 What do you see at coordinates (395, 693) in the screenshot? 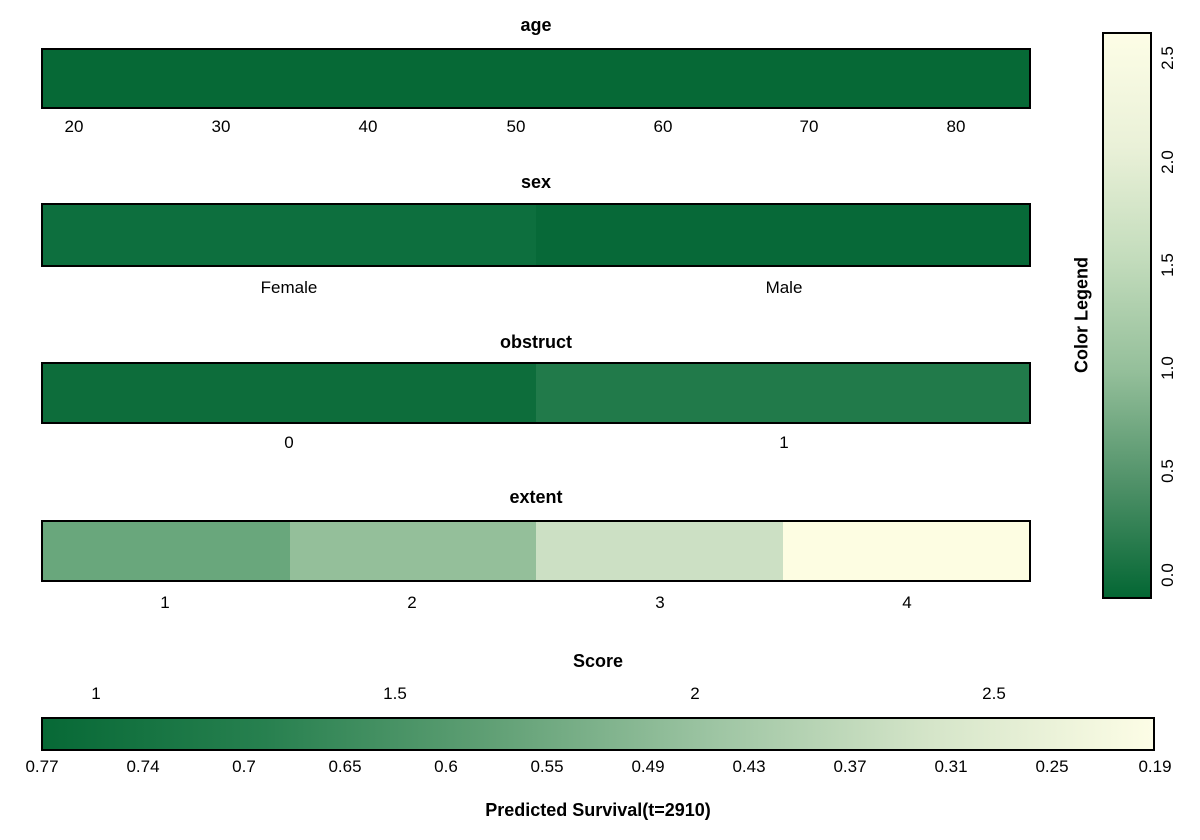
I see `score-tick: 1.5` at bounding box center [395, 693].